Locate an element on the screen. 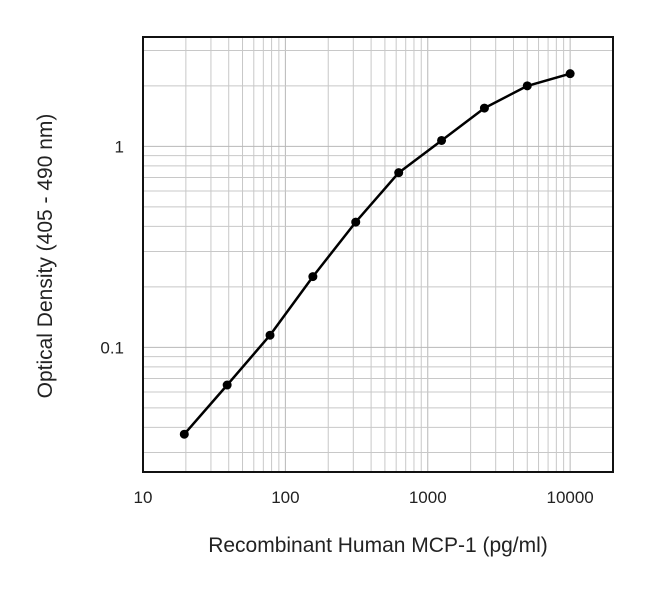 This screenshot has height=593, width=650. y-axis-title: Optical Density (405 - 490 nm) is located at coordinates (45, 256).